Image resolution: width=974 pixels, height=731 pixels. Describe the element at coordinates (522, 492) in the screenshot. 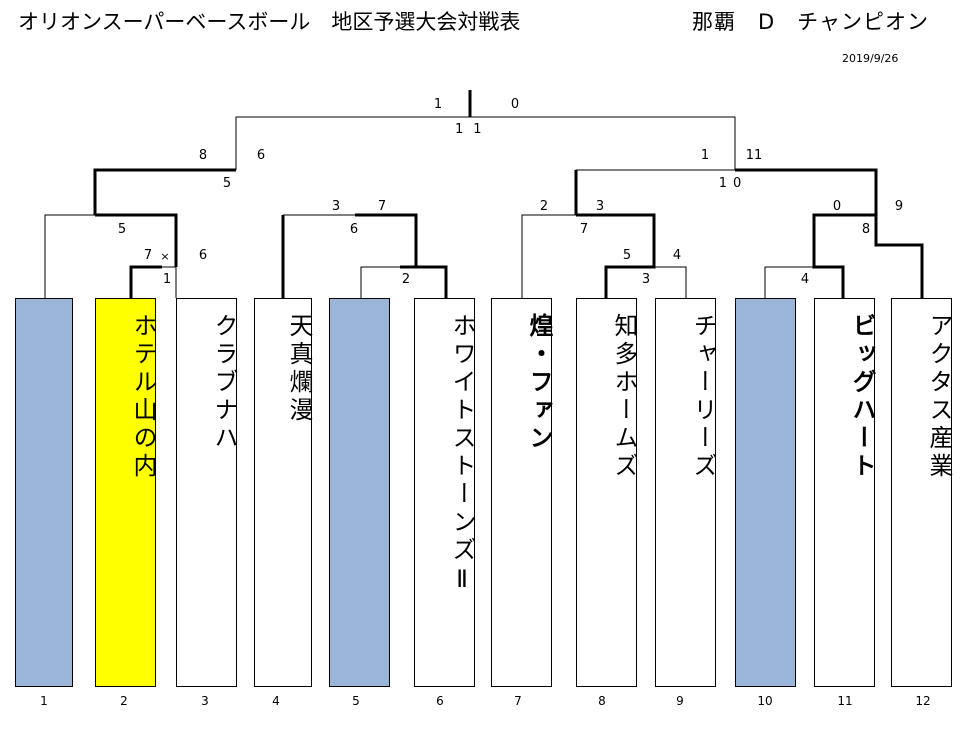

I see `team-box-7: 煌・ファン` at that location.